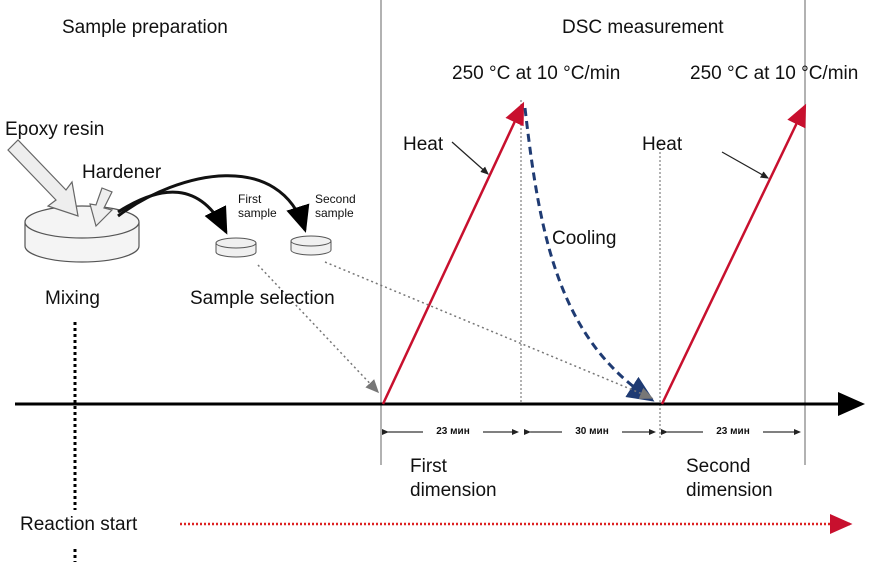 The image size is (881, 566). What do you see at coordinates (72, 298) in the screenshot?
I see `mixing-label: Mixing` at bounding box center [72, 298].